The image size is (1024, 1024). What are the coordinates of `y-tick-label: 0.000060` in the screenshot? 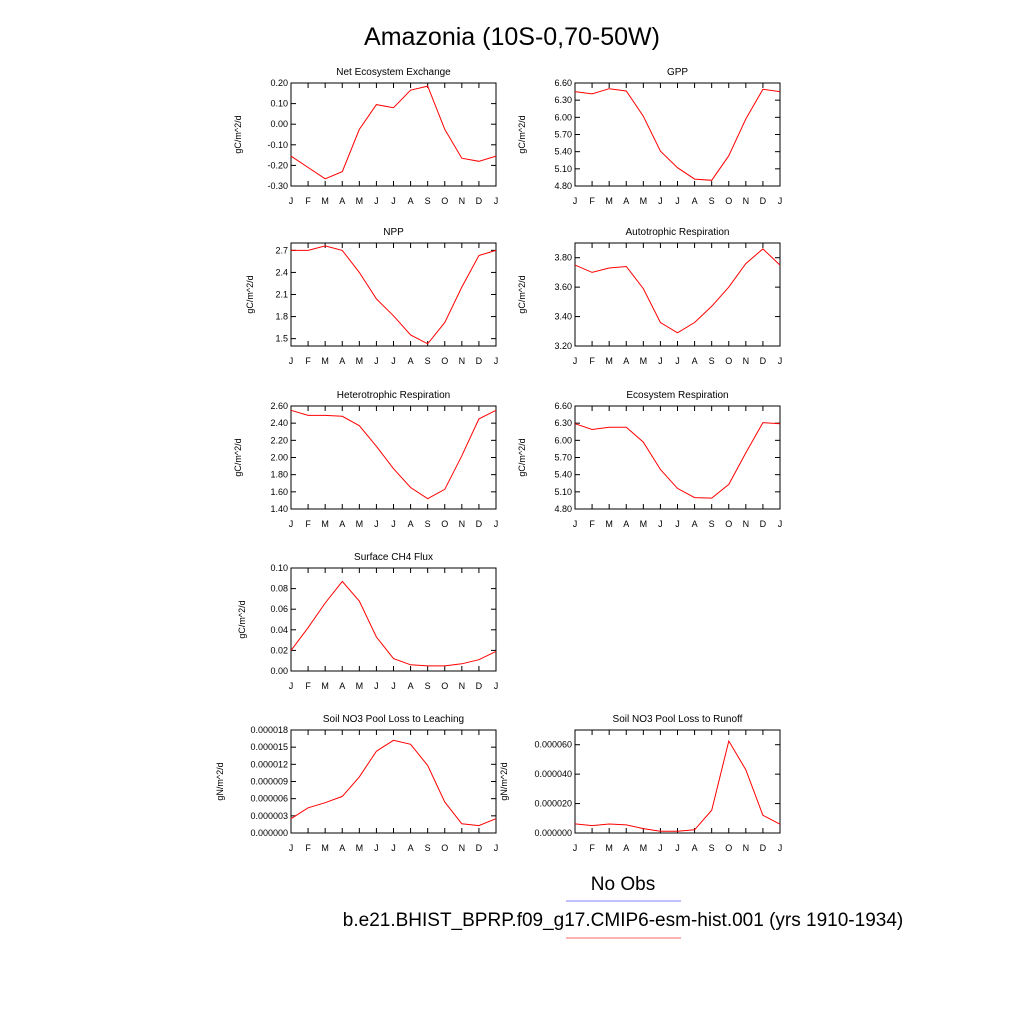 It's located at (553, 745).